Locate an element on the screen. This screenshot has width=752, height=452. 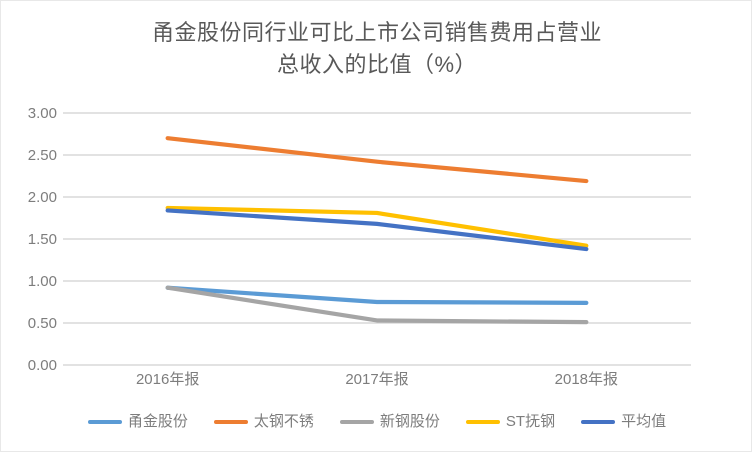
legend-label: 平均值 is located at coordinates (644, 421).